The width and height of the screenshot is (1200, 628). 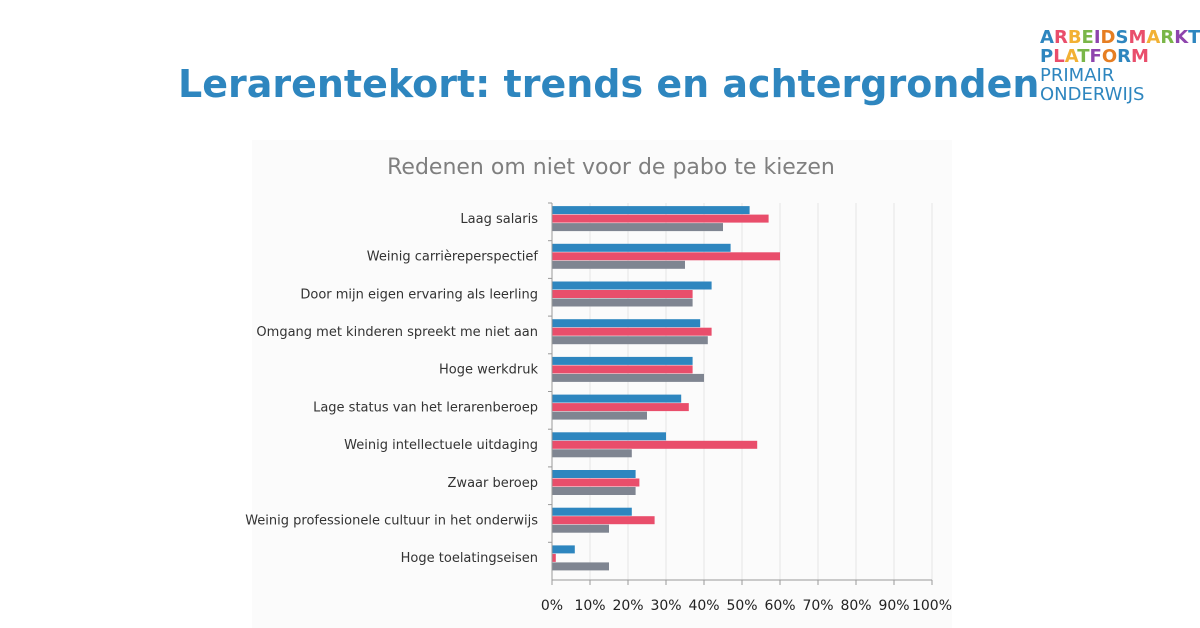 I want to click on arbeidsmarktplatform-logo: ARBEIDSMARKT PLATFORM PRIMAIR ONDERWIJS, so click(x=1120, y=66).